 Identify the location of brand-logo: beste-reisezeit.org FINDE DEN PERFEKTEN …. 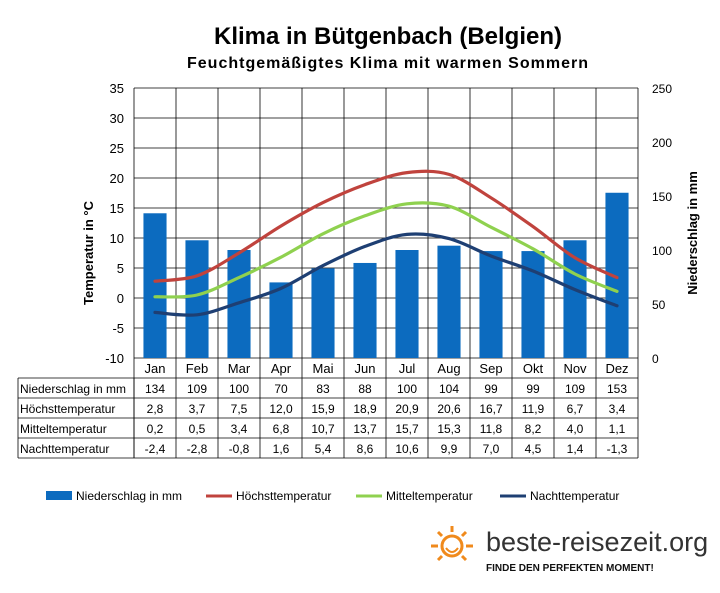
(569, 550).